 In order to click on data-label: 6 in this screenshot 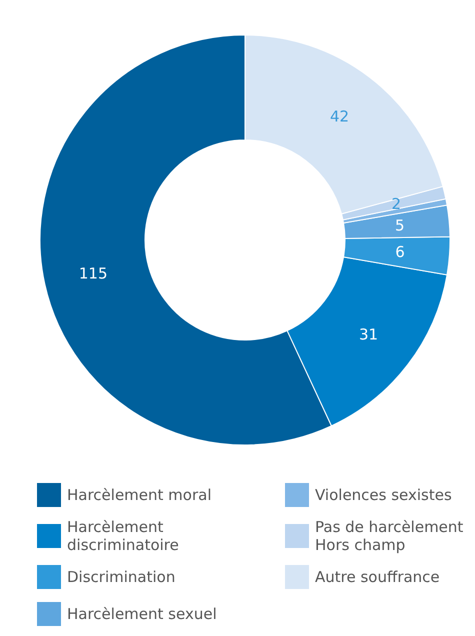, I will do `click(400, 252)`.